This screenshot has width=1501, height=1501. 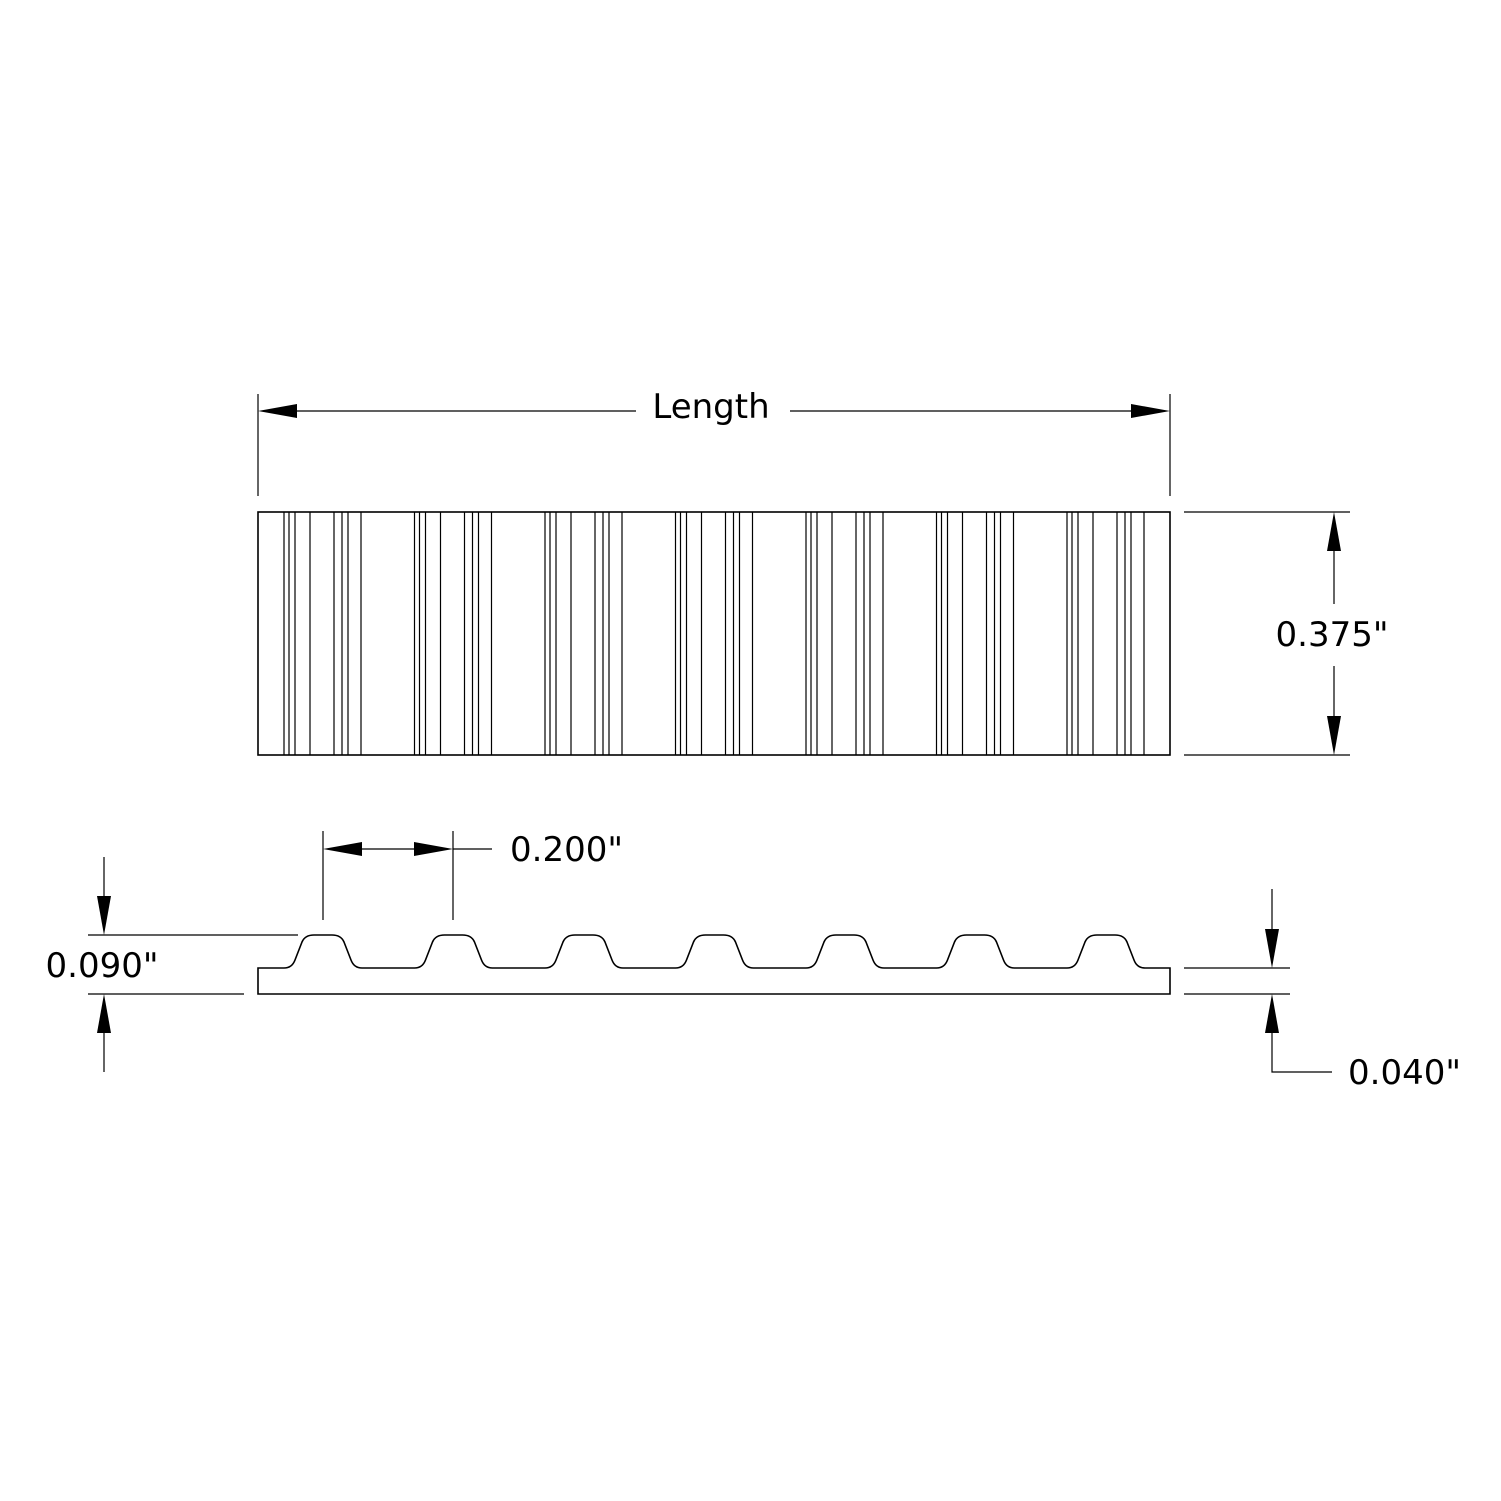 I want to click on base-arrow-bottom, so click(x=1272, y=1013).